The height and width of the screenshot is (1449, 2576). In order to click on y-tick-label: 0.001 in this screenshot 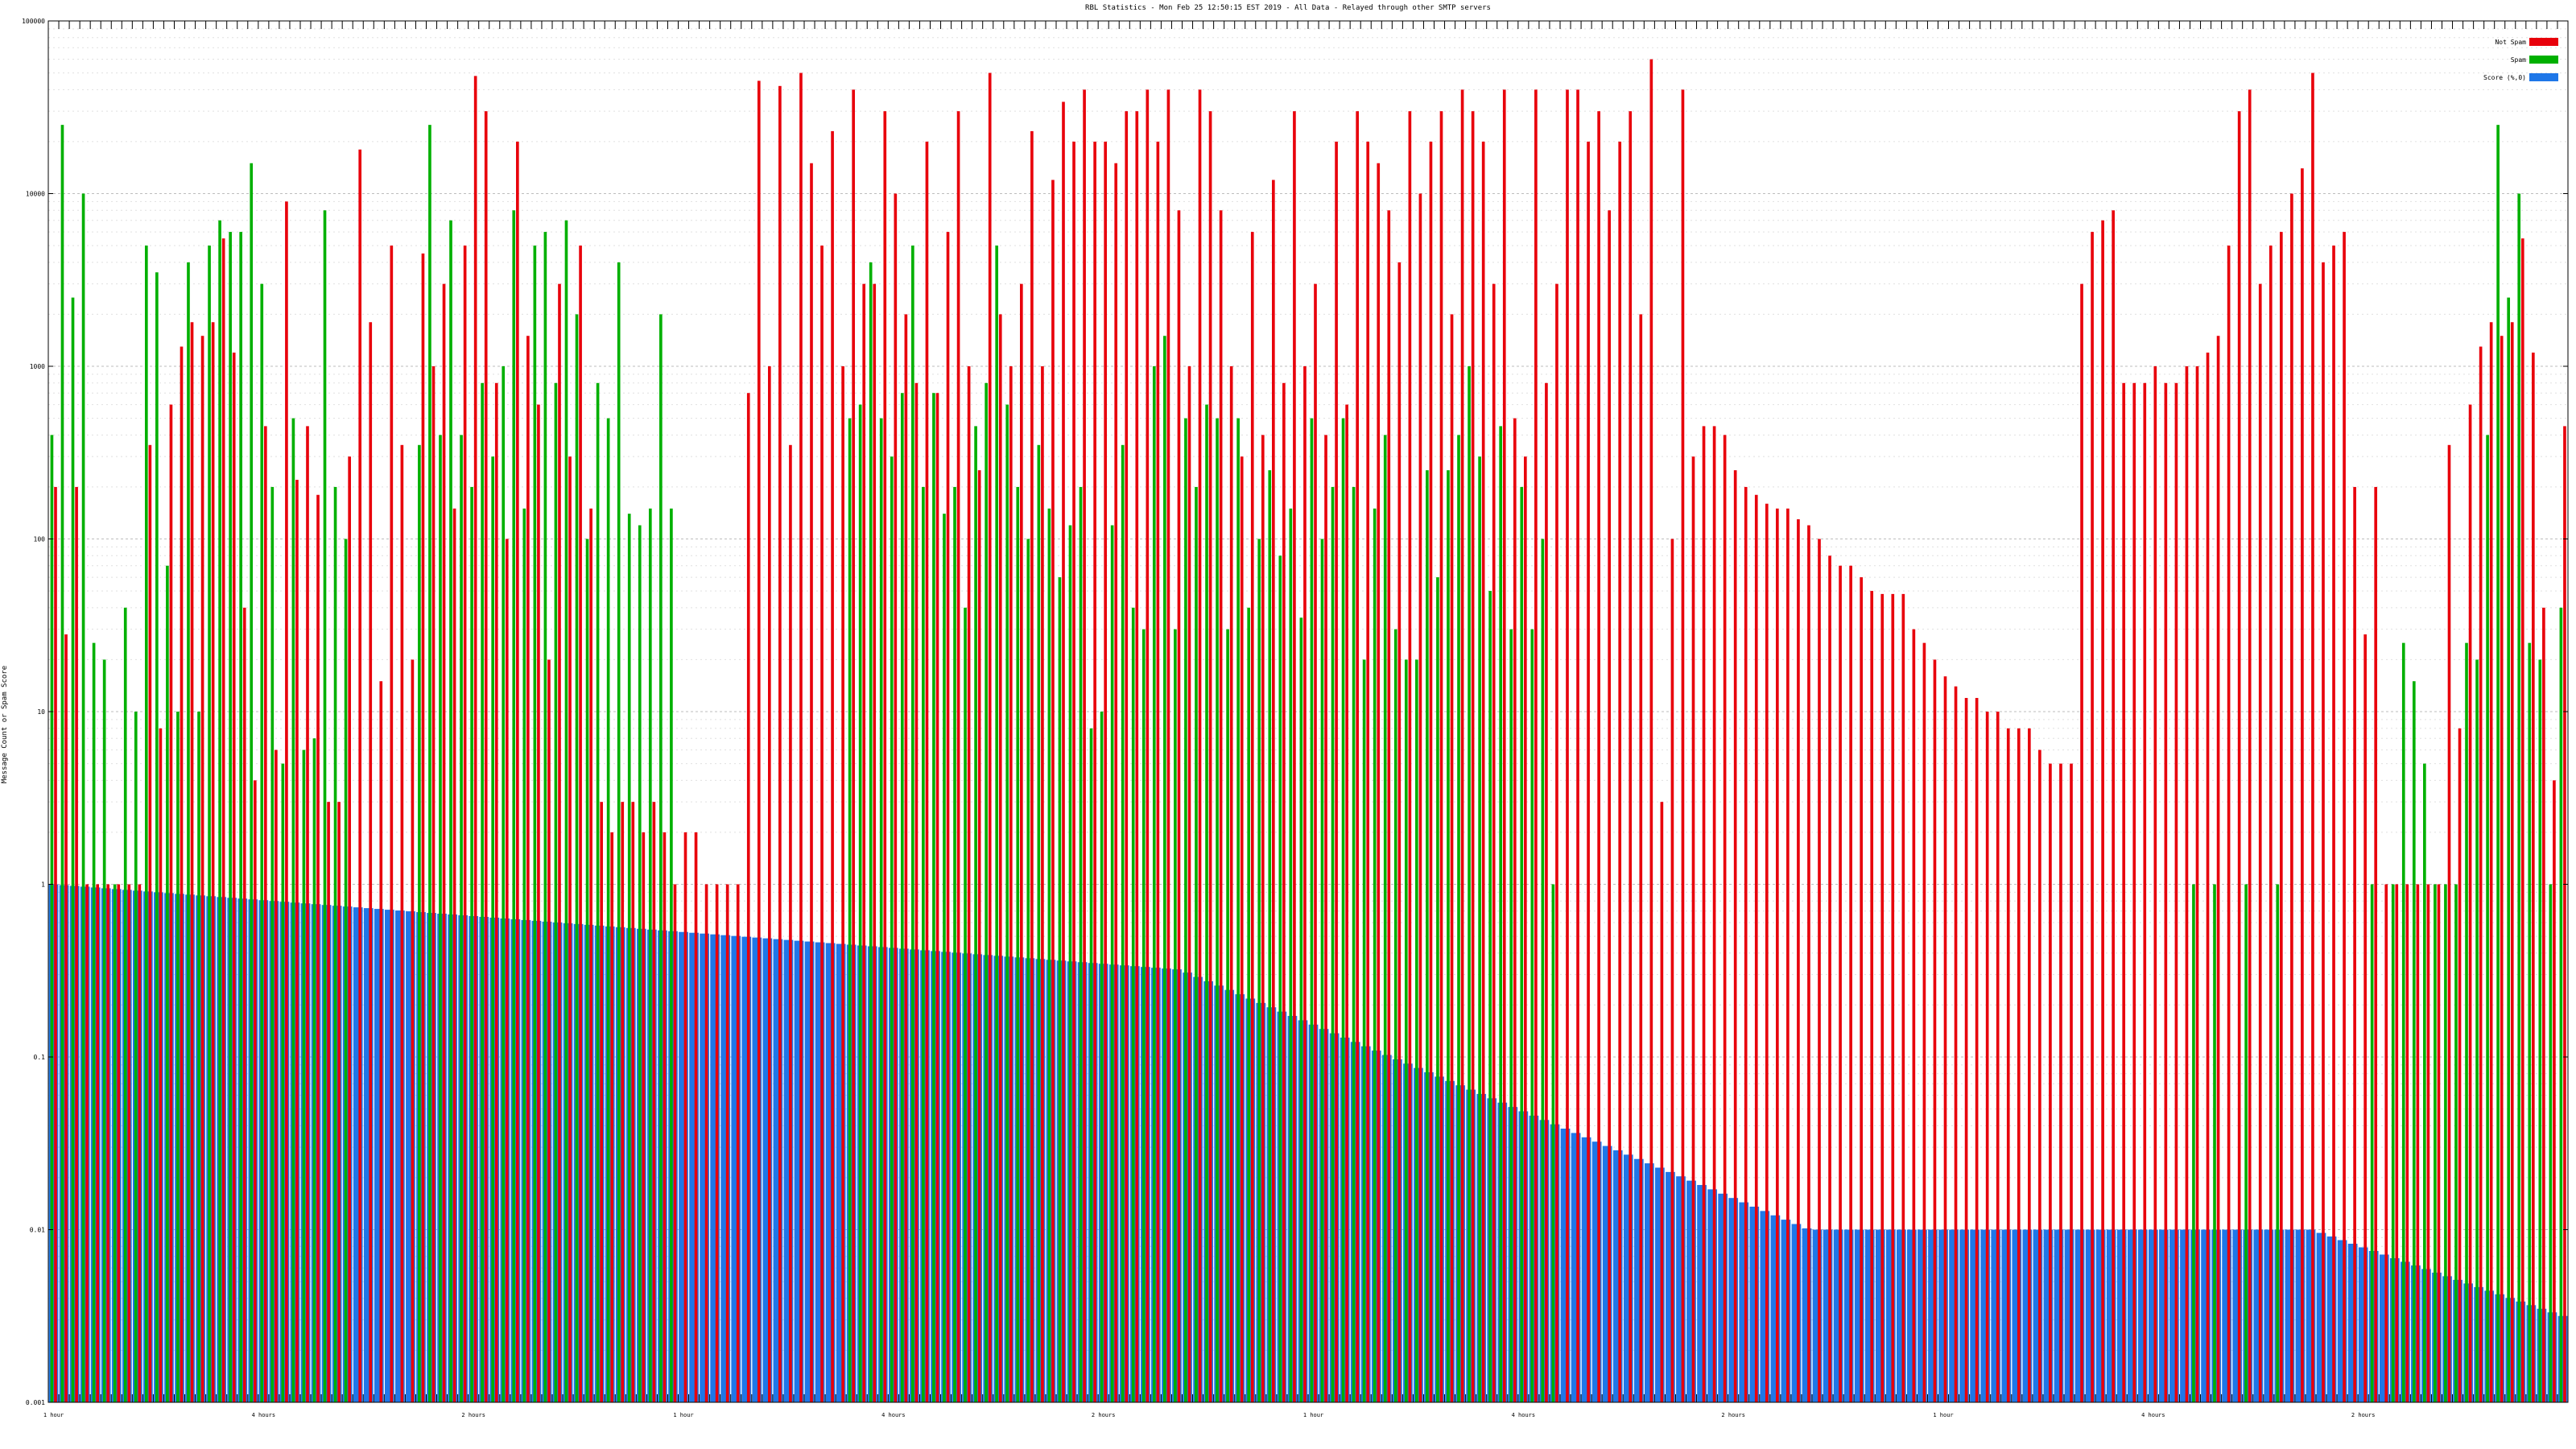, I will do `click(35, 1402)`.